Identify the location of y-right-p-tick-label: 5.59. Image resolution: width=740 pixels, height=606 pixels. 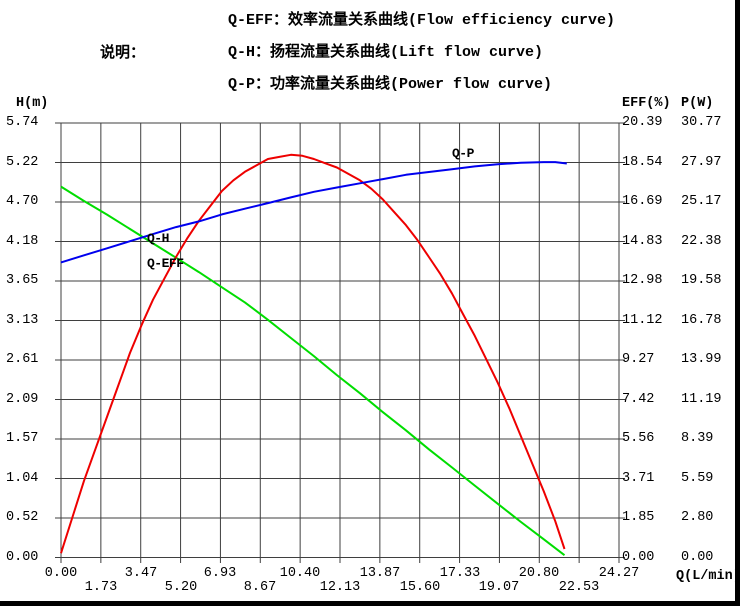
(697, 478).